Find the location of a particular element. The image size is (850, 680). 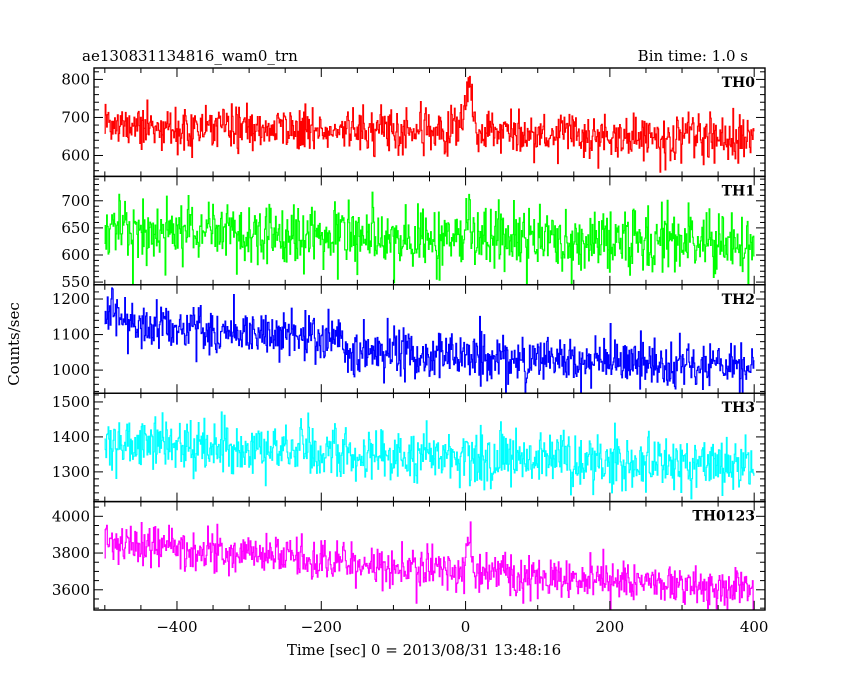

y-tick-label: 800 is located at coordinates (75, 79).